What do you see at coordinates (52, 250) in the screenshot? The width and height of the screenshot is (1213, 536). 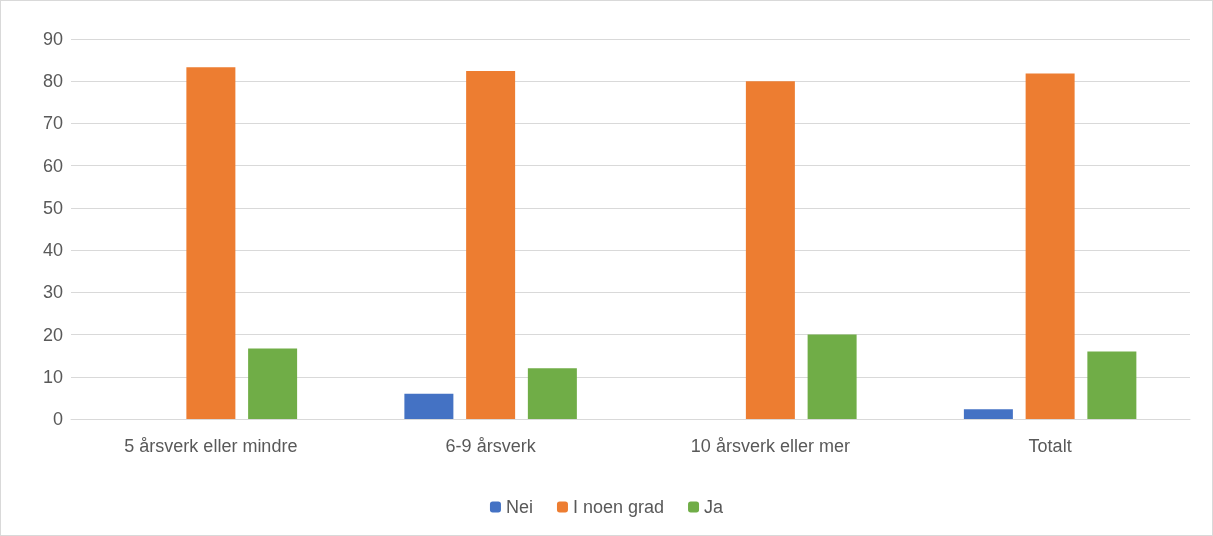 I see `y-tick-label: 40` at bounding box center [52, 250].